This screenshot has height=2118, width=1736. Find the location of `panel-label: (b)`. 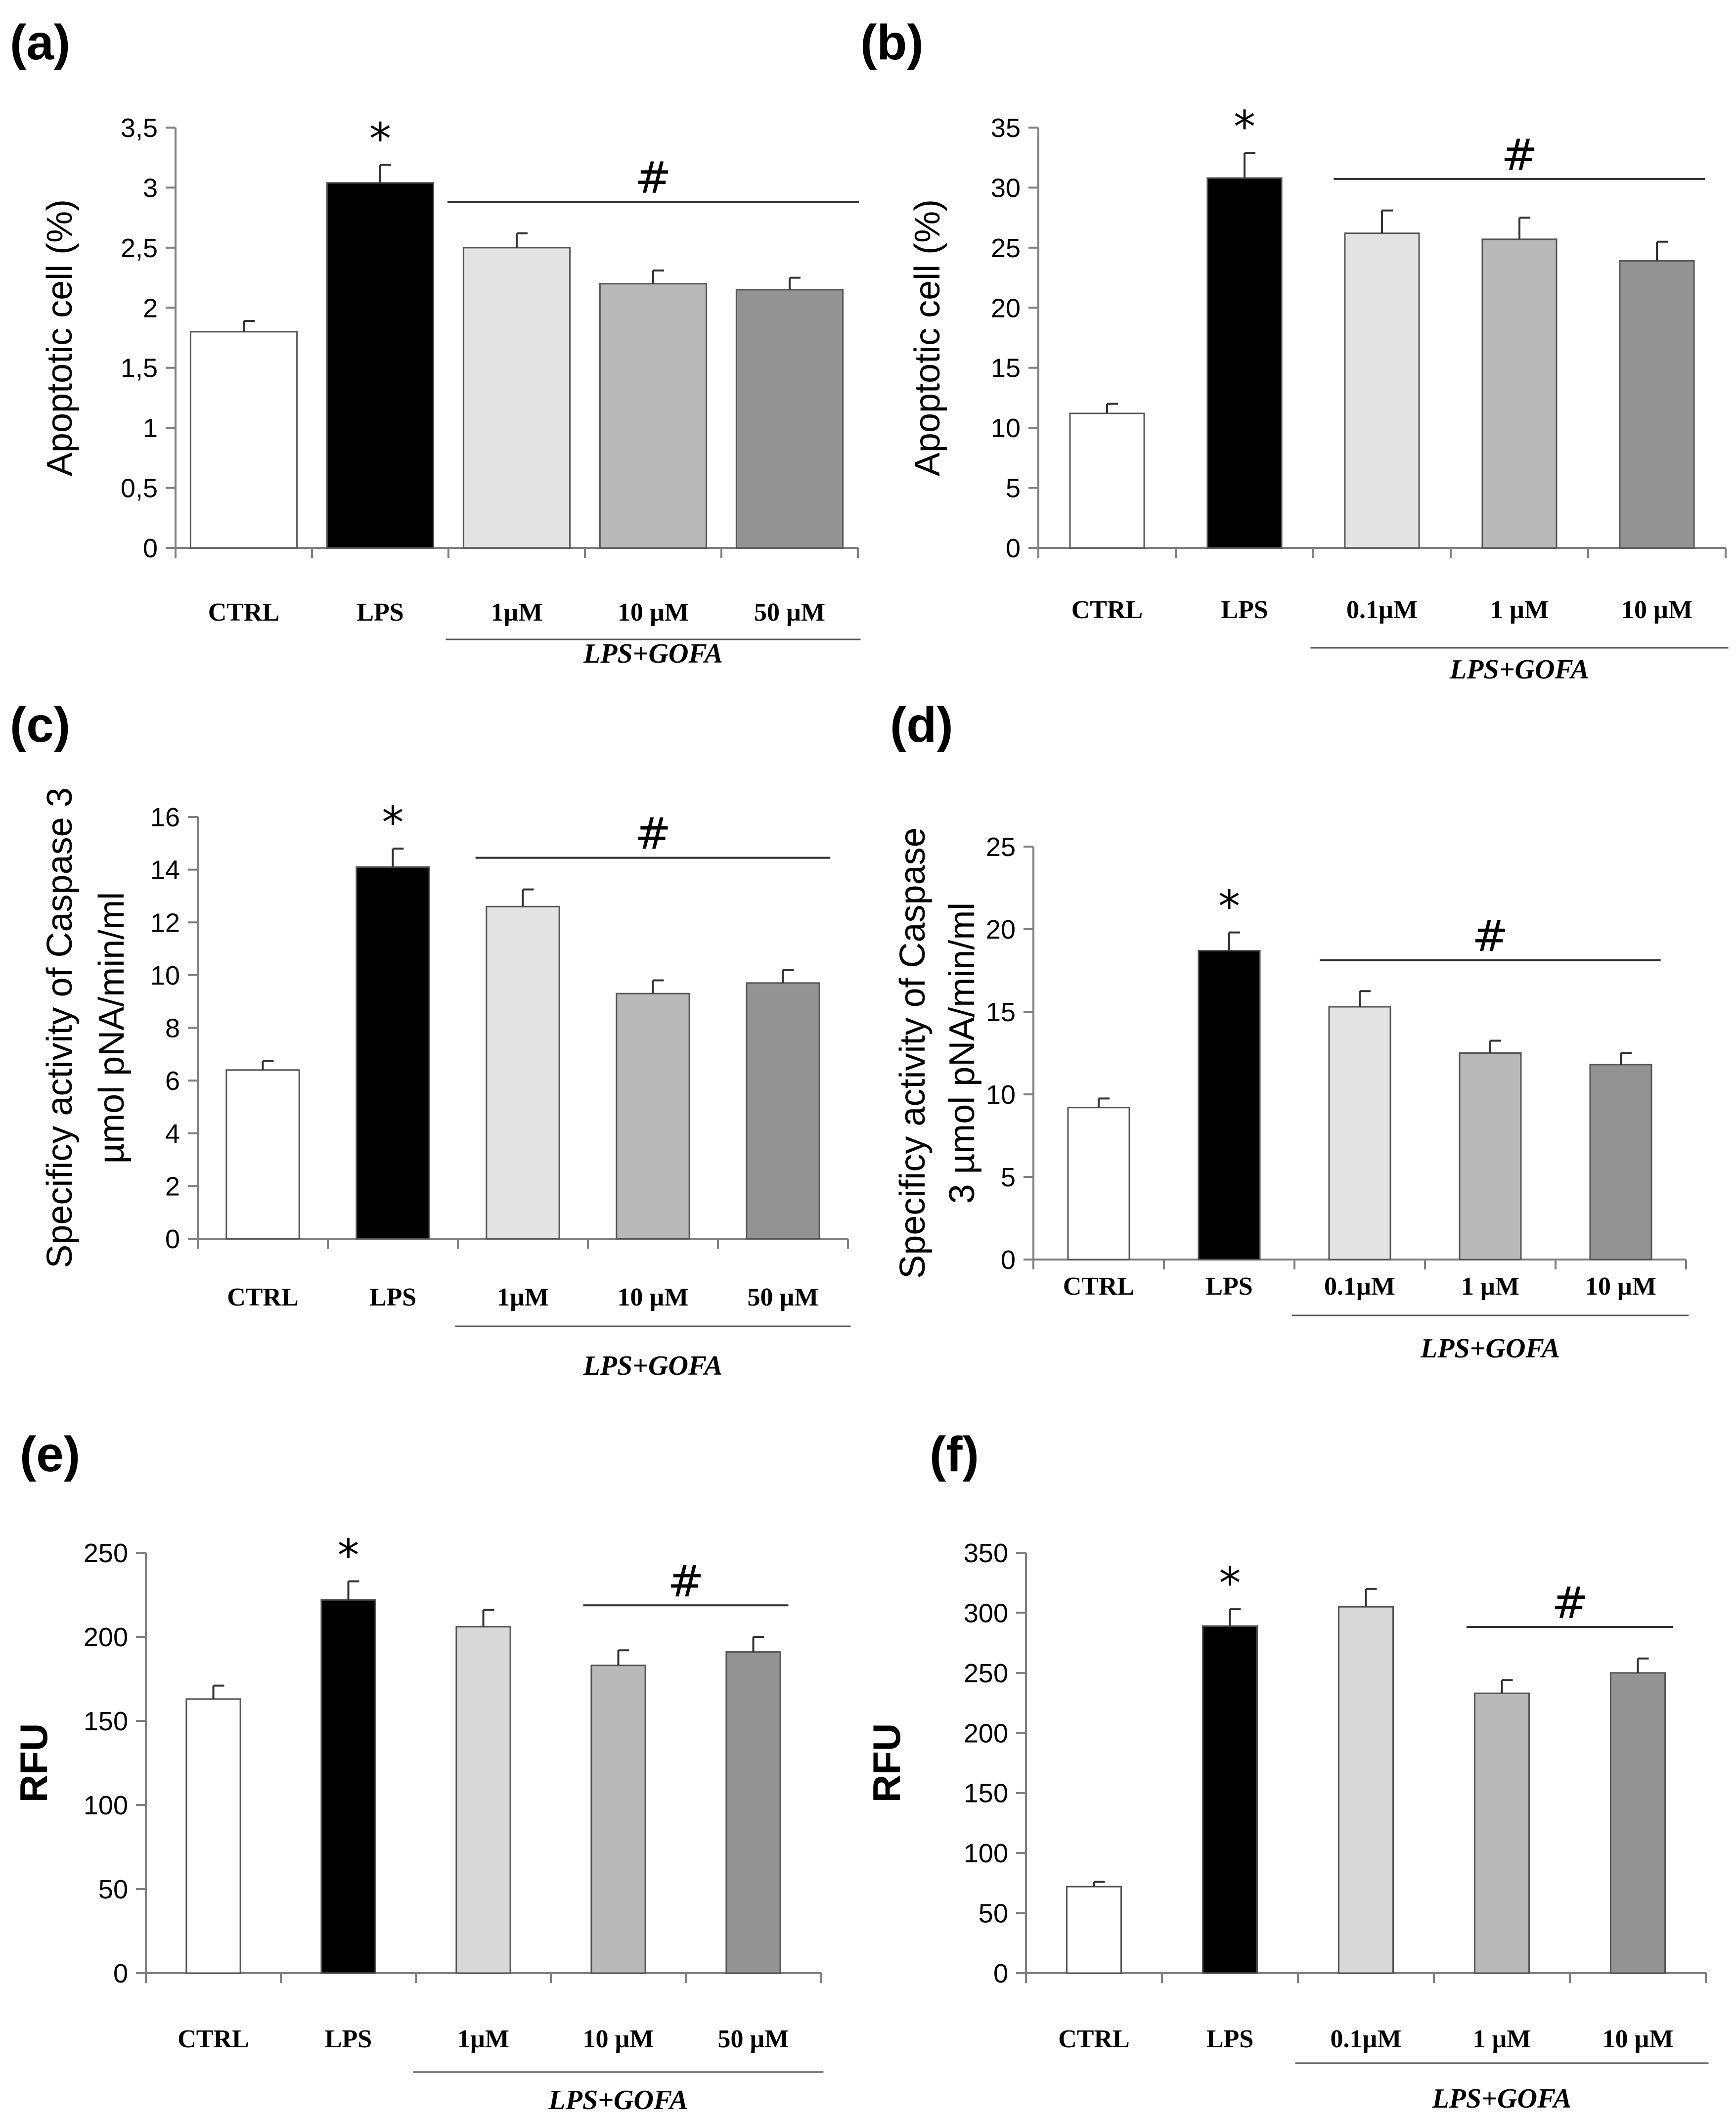

panel-label: (b) is located at coordinates (892, 42).